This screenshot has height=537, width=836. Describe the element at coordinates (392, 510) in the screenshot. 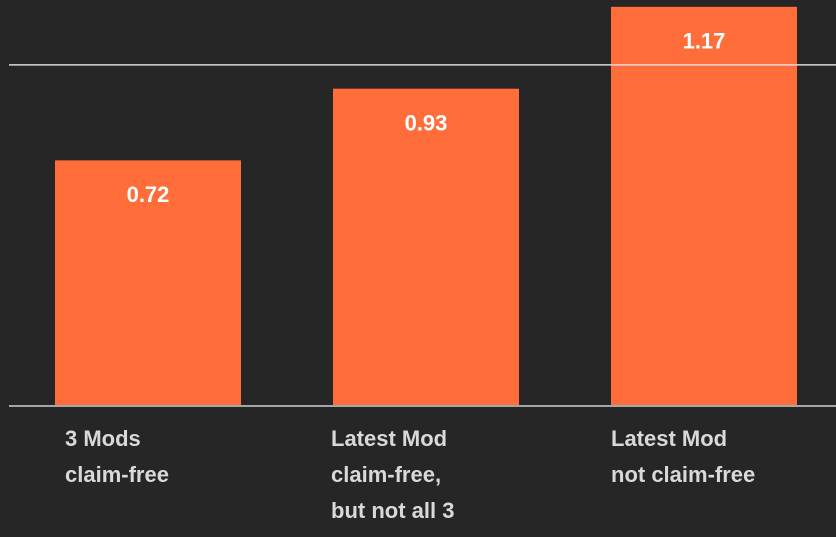

I see `x-tick-label: but not all 3` at that location.